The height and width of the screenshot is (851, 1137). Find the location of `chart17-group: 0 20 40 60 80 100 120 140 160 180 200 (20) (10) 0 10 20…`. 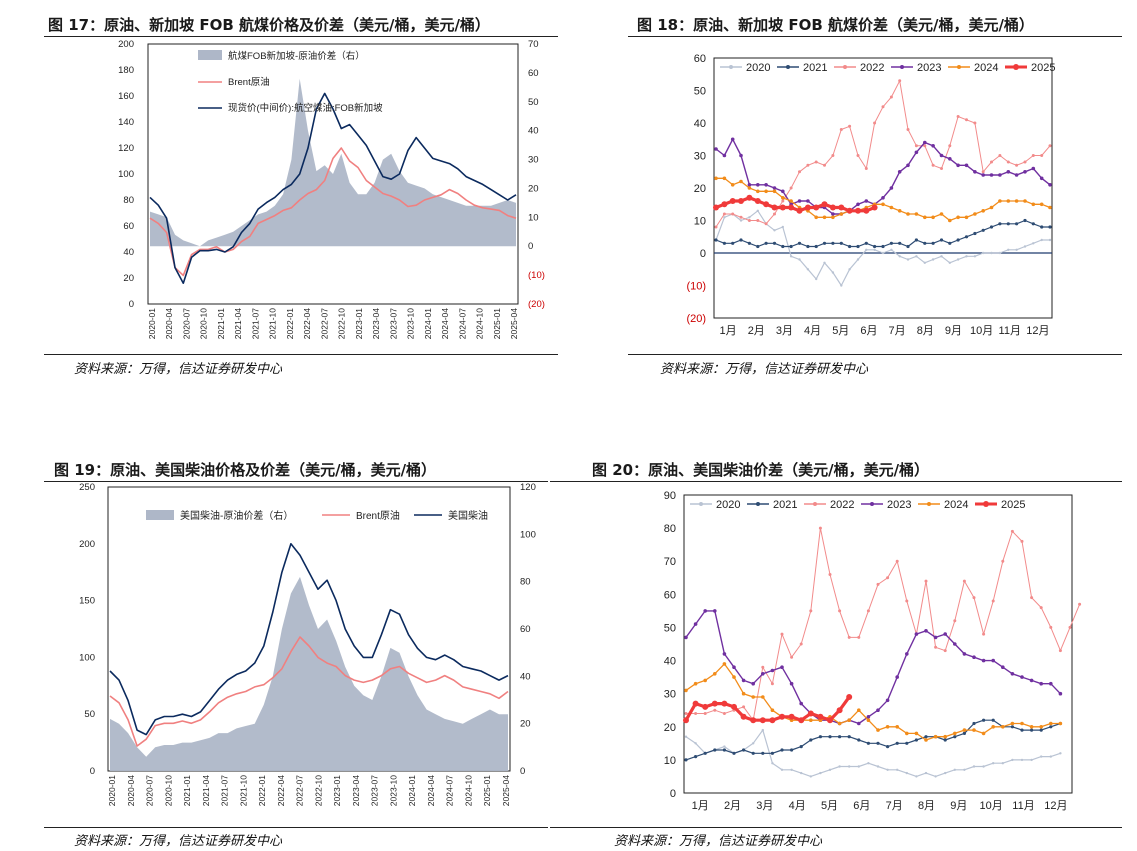

chart17-group: 0 20 40 60 80 100 120 140 160 180 200 (20) (10) 0 10 20… is located at coordinates (331, 189).